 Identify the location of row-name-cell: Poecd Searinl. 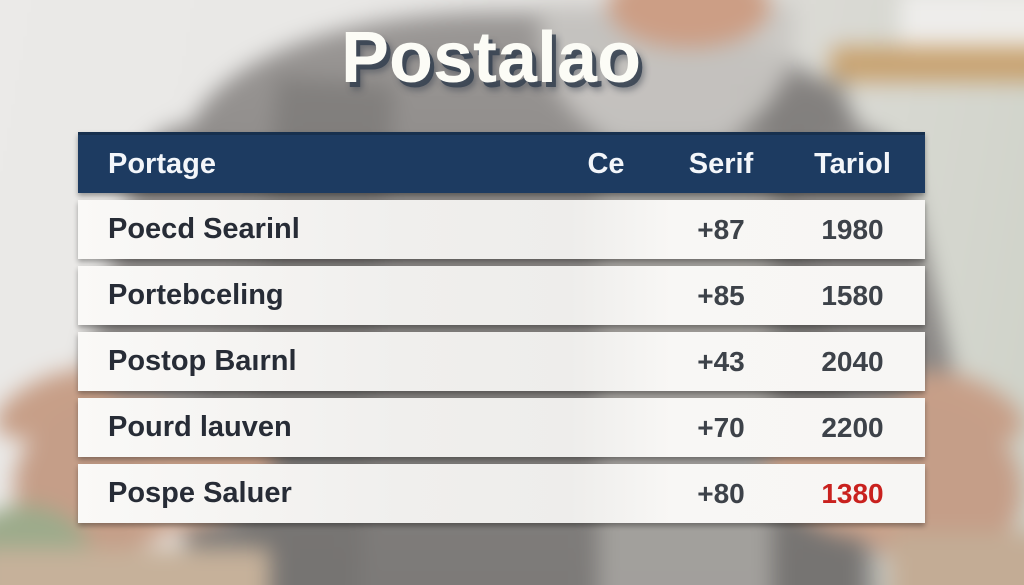
(204, 229).